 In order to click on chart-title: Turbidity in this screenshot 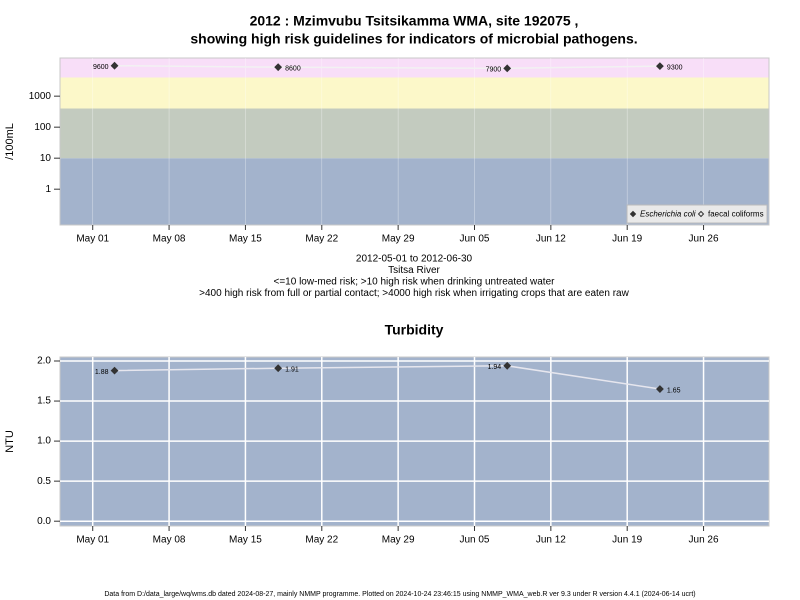, I will do `click(414, 330)`.